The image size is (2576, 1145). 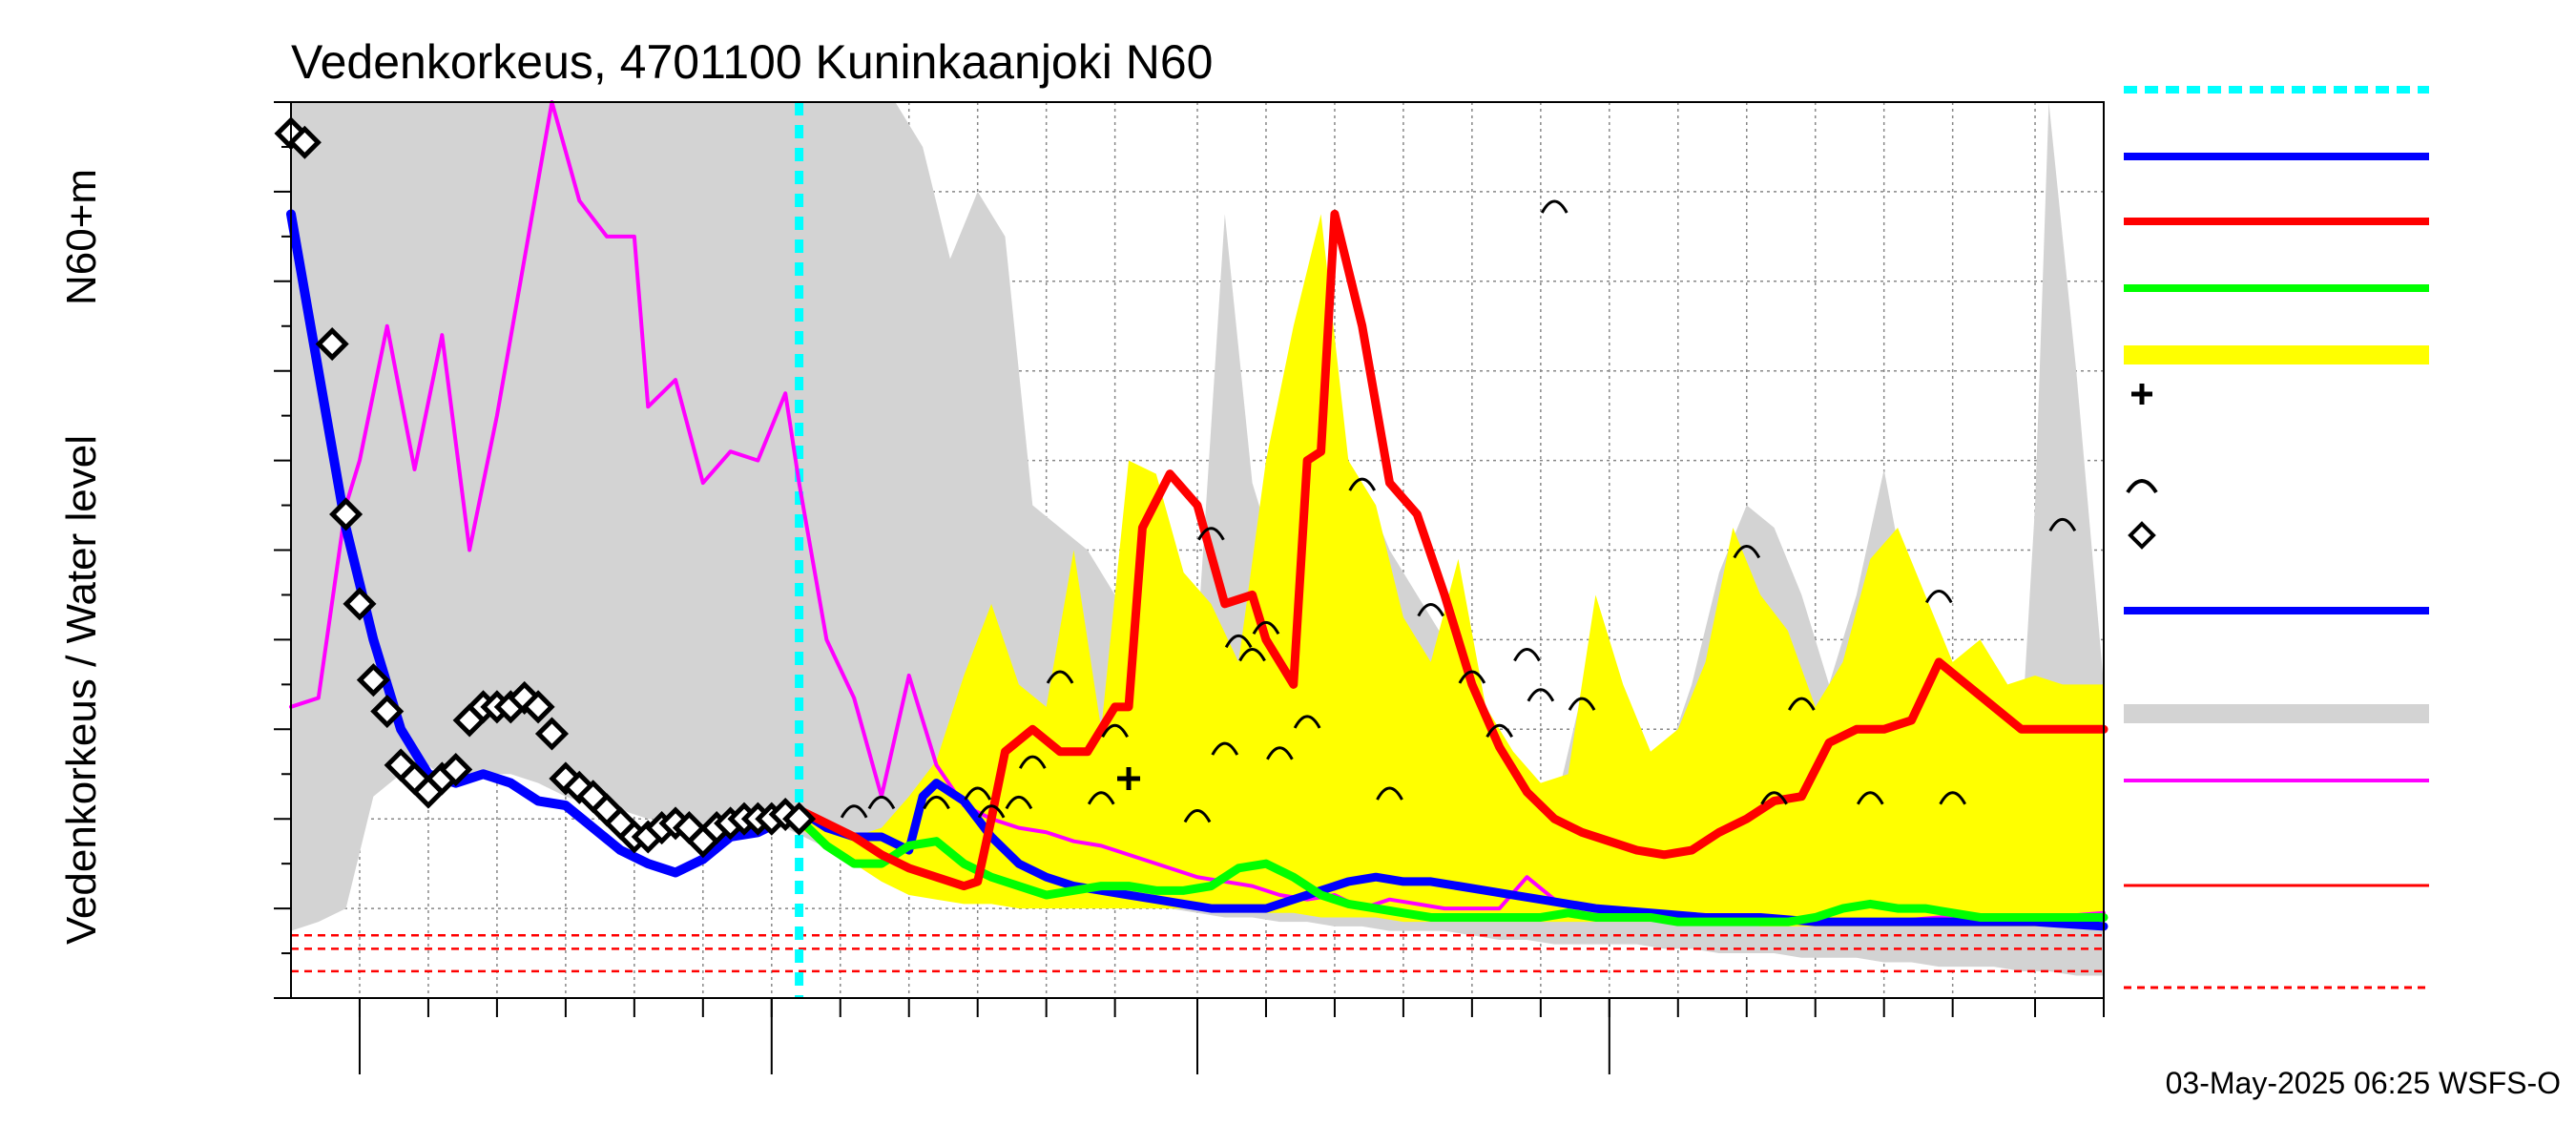 What do you see at coordinates (2276, 537) in the screenshot?
I see `legend` at bounding box center [2276, 537].